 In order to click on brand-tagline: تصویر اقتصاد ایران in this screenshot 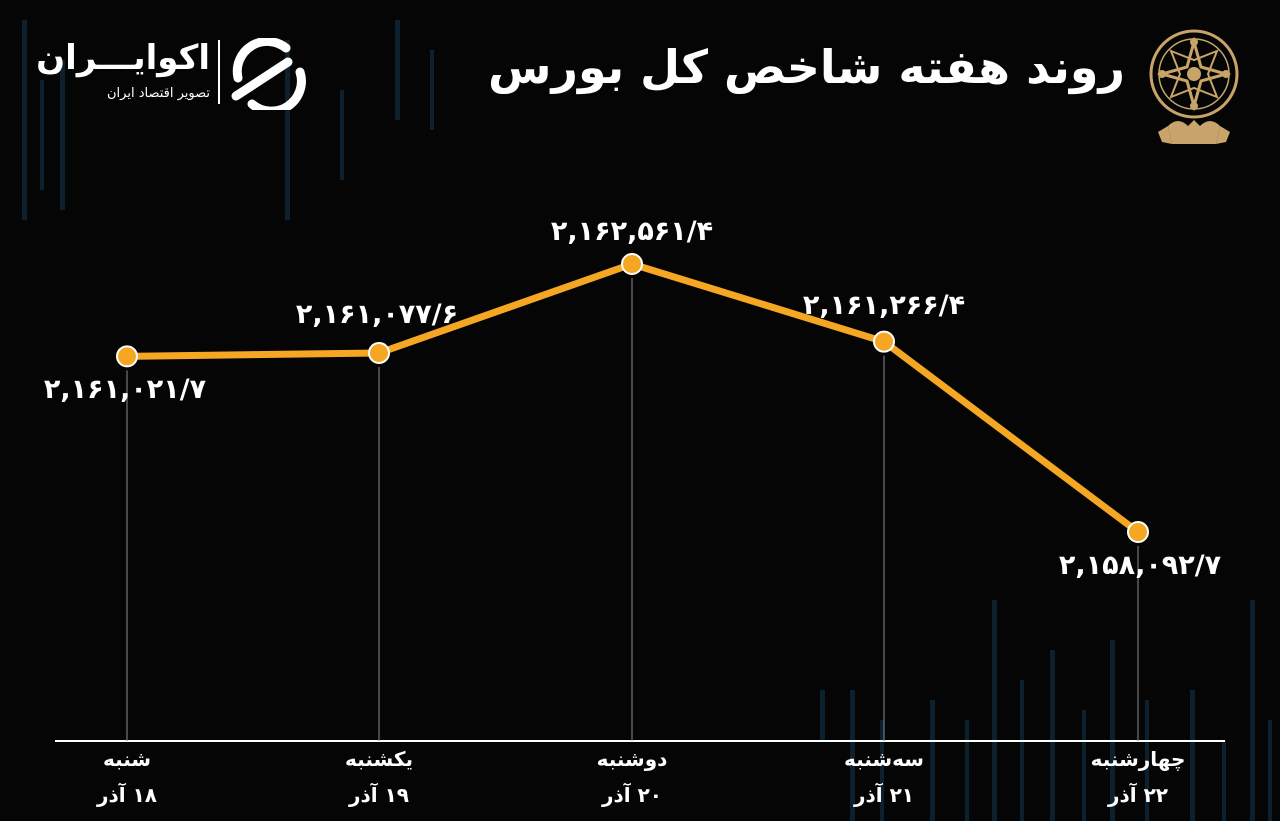, I will do `click(158, 93)`.